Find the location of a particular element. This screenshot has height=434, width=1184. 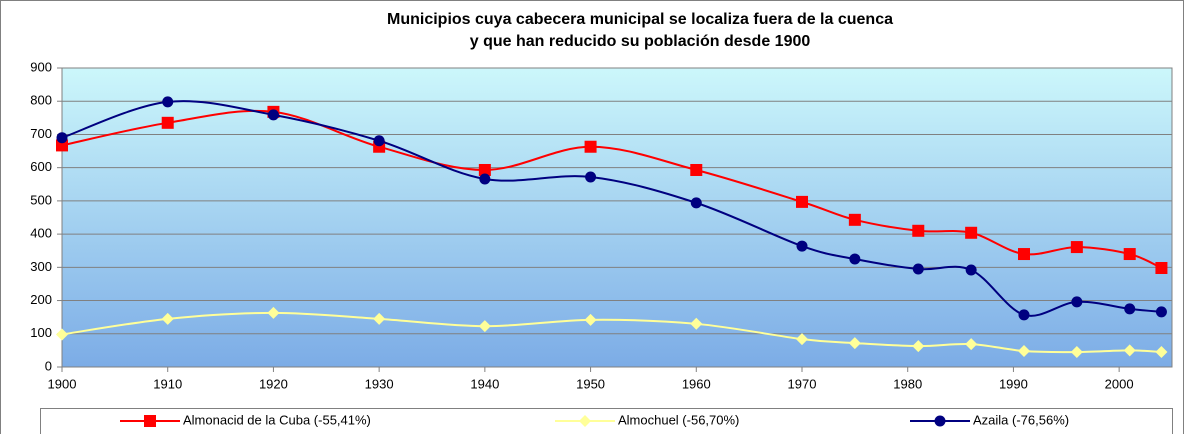

y-tick-label: 800 is located at coordinates (41, 100).